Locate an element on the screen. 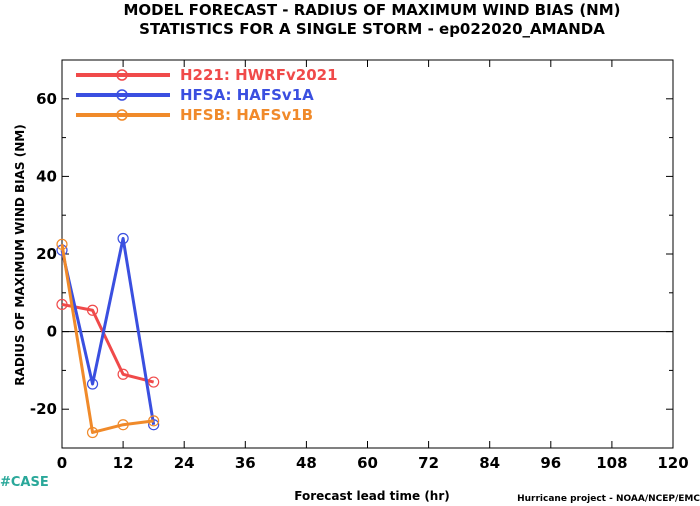 Image resolution: width=700 pixels, height=506 pixels. x-tick-label: 24 is located at coordinates (184, 463).